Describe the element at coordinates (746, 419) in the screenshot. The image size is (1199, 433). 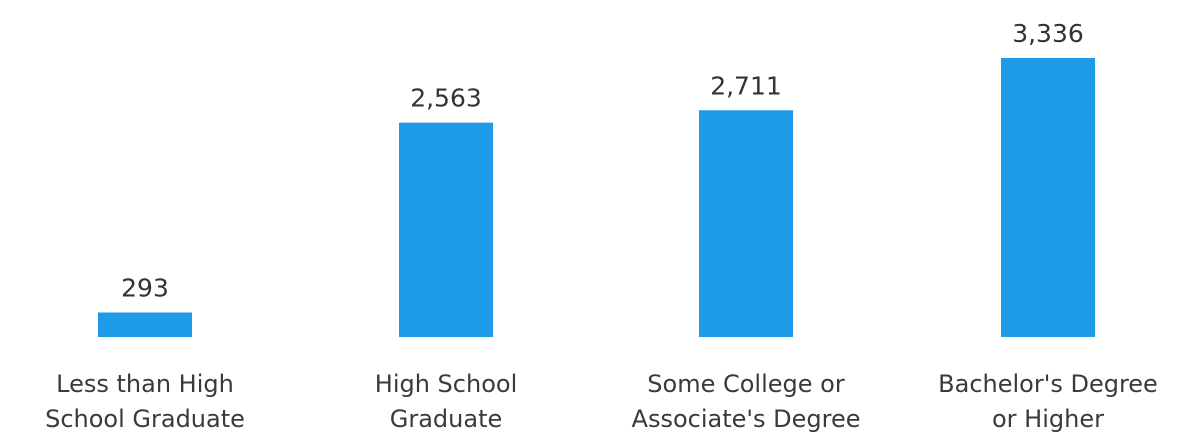
I see `category-label-3-line-2: Associate's Degree` at that location.